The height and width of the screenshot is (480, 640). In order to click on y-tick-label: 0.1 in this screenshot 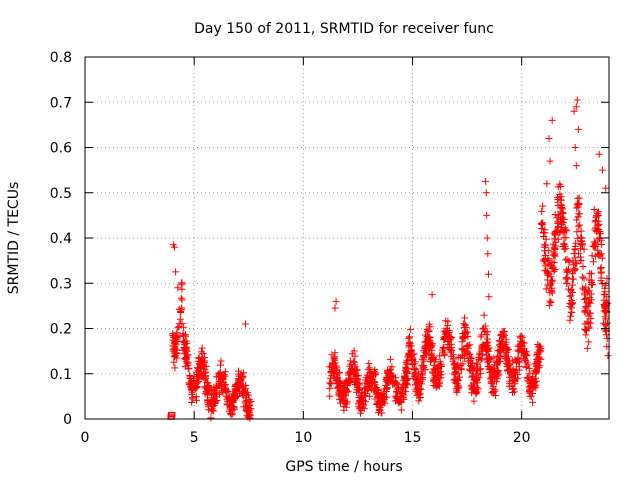, I will do `click(61, 375)`.